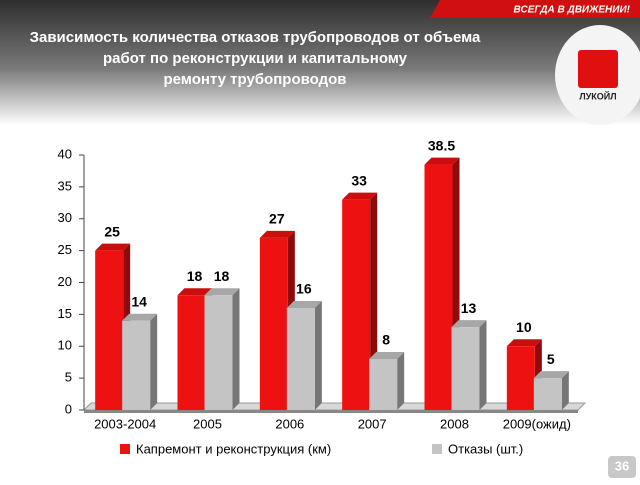 The height and width of the screenshot is (485, 640). I want to click on x-tick-label: 2009(ожид), so click(537, 423).